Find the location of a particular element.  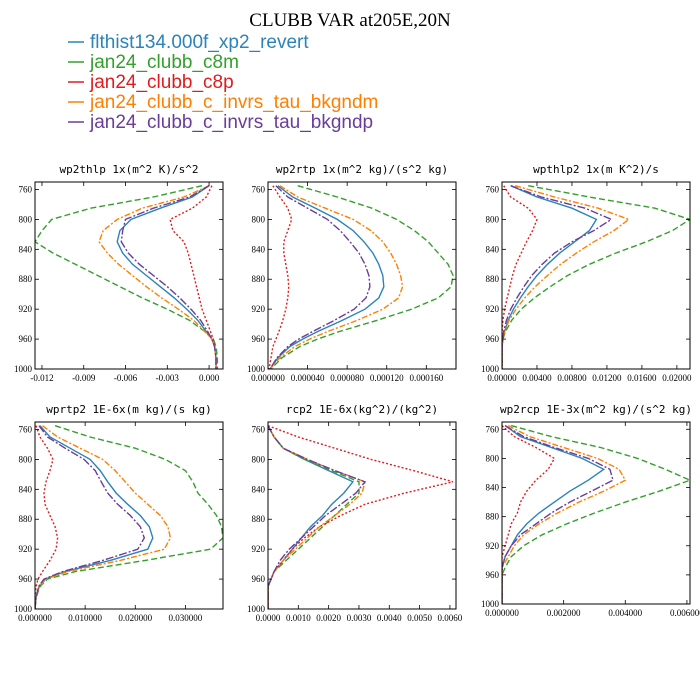

y-tick-label-1-3: 880 is located at coordinates (259, 279).